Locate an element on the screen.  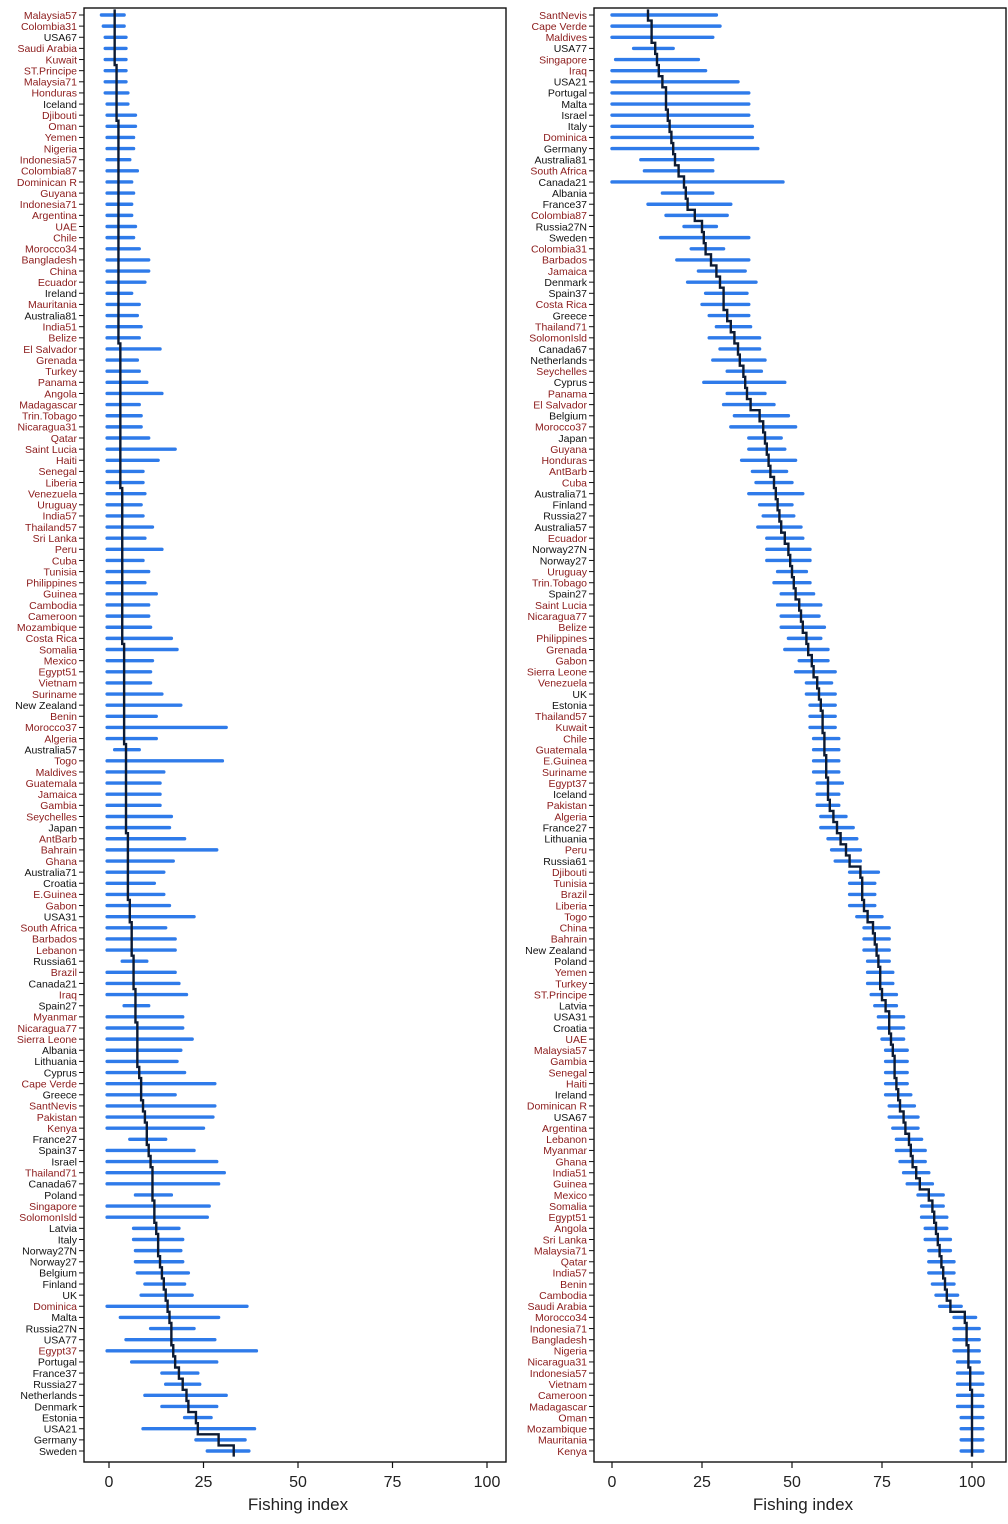
category-label: India57 is located at coordinates (570, 1274).